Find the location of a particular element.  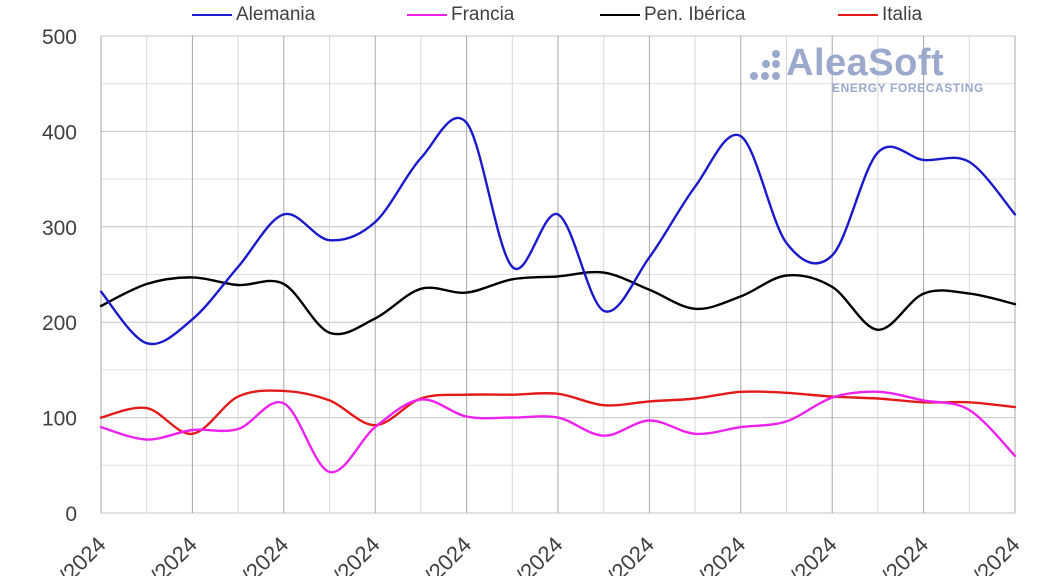

legend-item-pen-iberica: Pen. Ibérica is located at coordinates (672, 15).